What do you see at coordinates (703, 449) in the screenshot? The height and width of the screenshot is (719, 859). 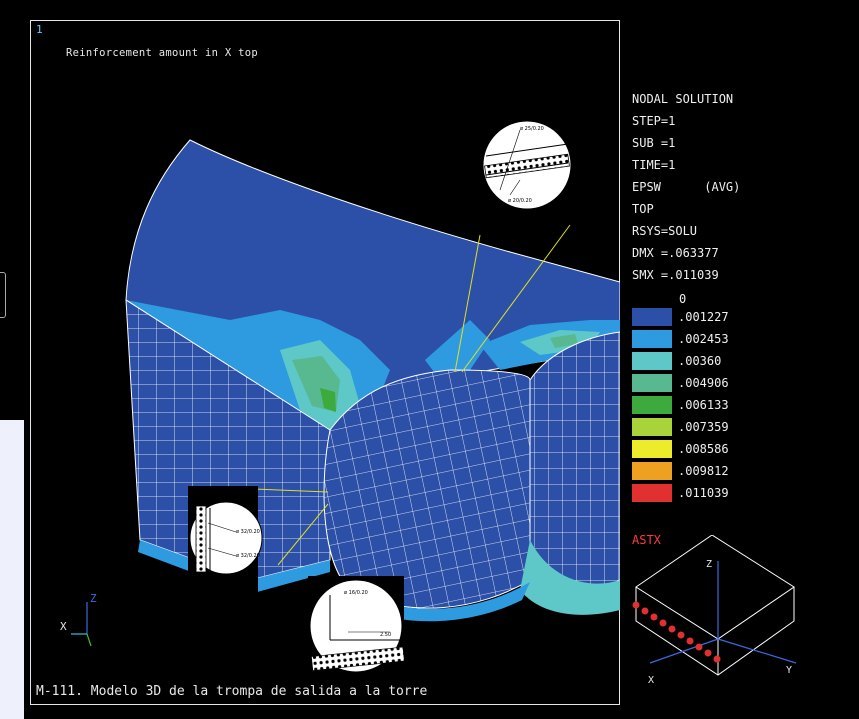 I see `legend-label-7: .008586` at bounding box center [703, 449].